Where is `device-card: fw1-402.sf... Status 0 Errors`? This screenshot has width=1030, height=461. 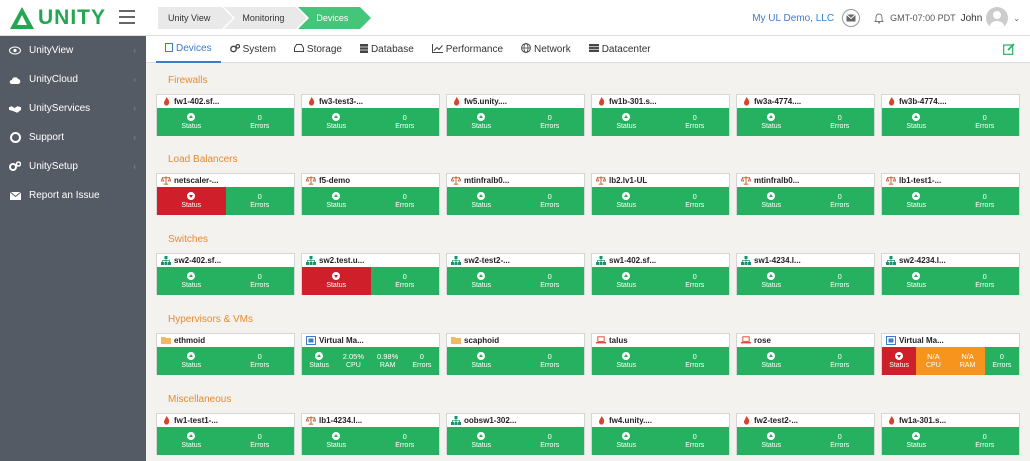
device-card: fw1-402.sf... Status 0 Errors is located at coordinates (225, 115).